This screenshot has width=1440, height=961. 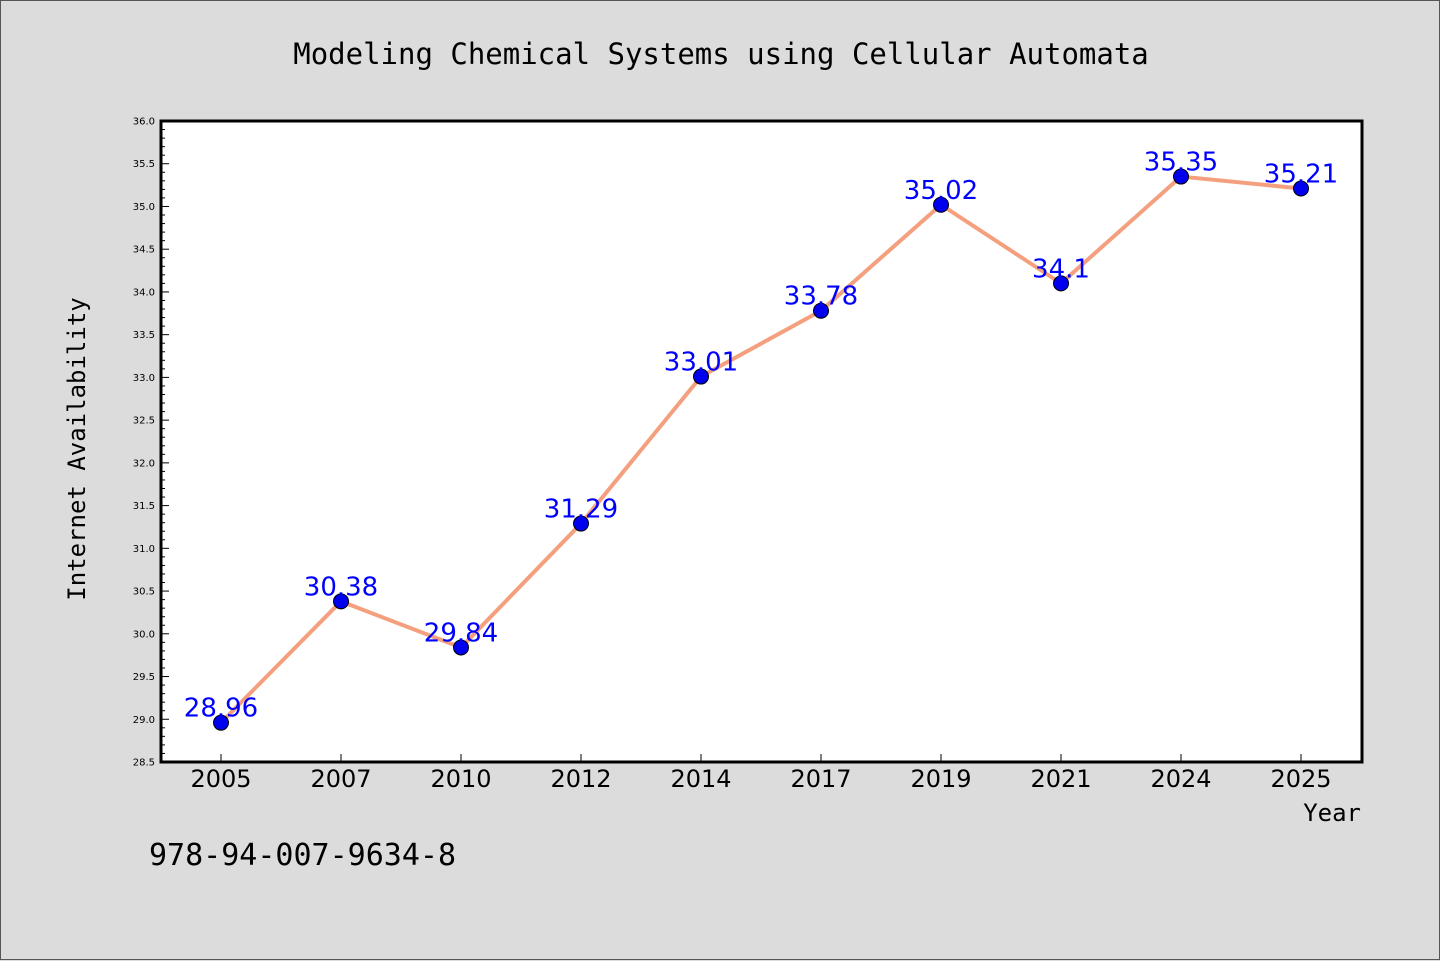 I want to click on x-tick-label: 2007, so click(x=340, y=779).